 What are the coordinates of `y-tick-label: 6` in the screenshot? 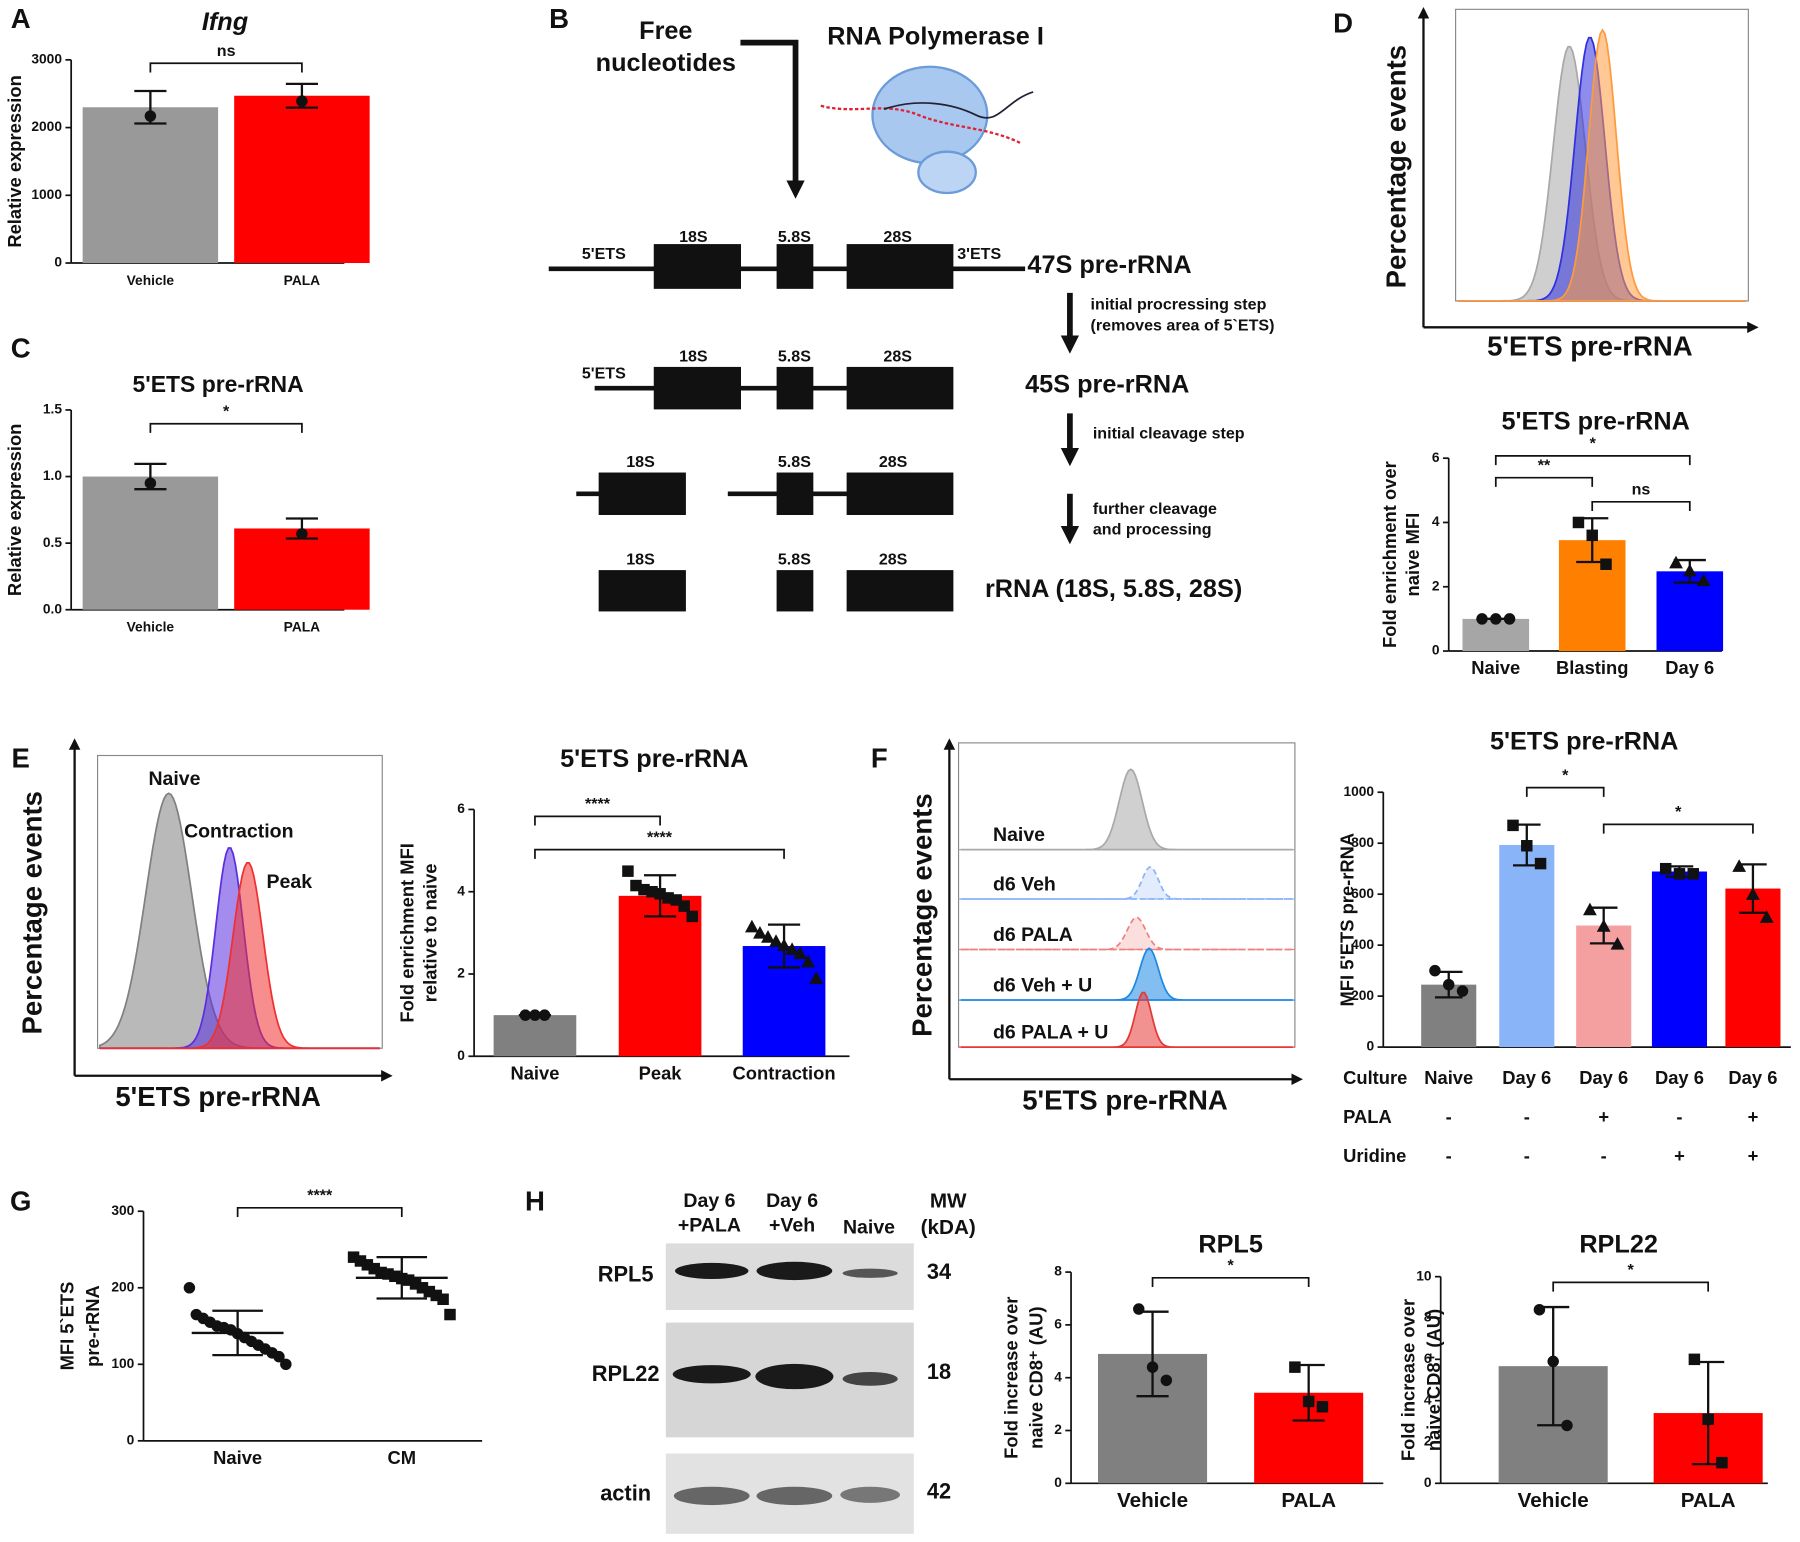 It's located at (1058, 1324).